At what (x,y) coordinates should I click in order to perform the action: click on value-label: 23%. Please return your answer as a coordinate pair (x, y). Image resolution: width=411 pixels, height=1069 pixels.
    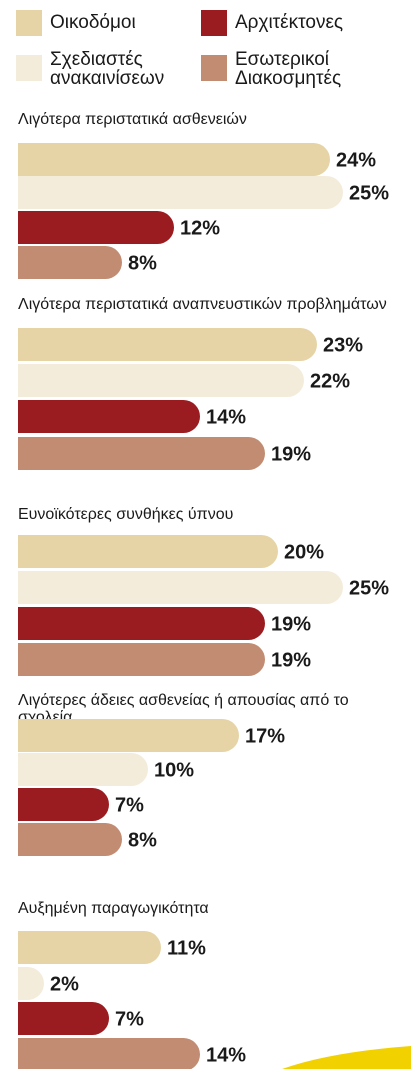
    Looking at the image, I should click on (343, 346).